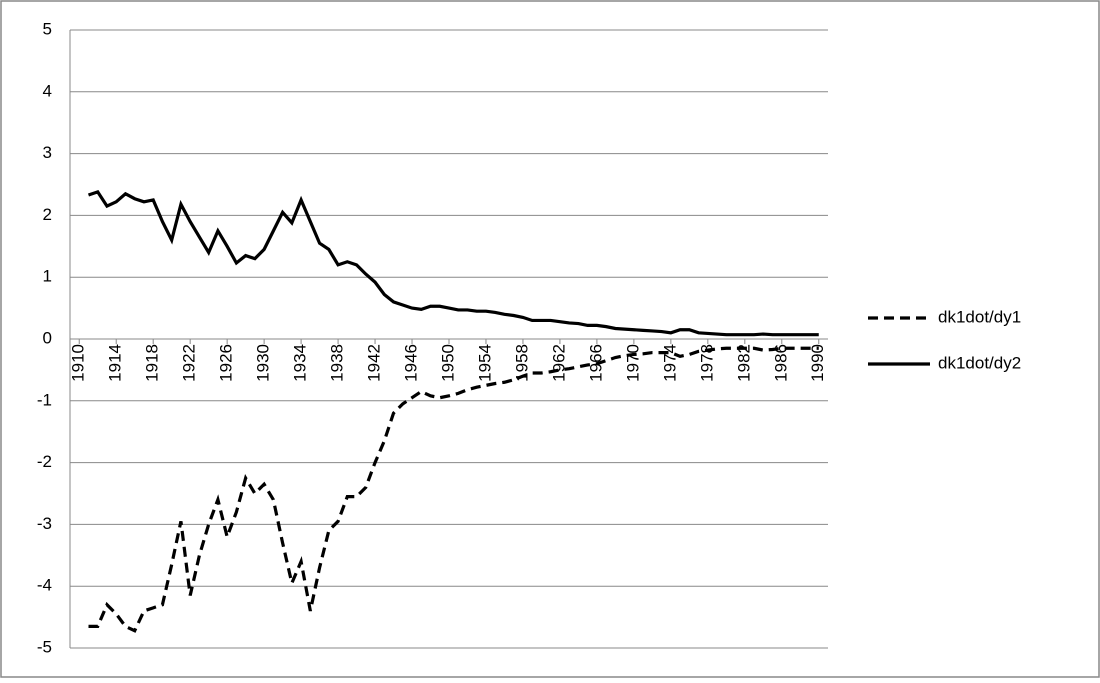  What do you see at coordinates (47, 152) in the screenshot?
I see `y-tick-label: 3` at bounding box center [47, 152].